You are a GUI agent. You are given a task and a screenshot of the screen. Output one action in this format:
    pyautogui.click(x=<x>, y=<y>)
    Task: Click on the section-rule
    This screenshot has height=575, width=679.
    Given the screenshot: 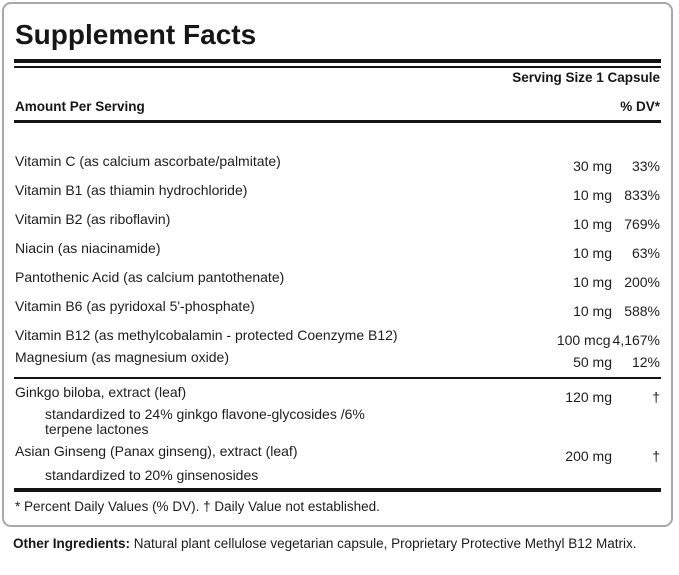 What is the action you would take?
    pyautogui.click(x=337, y=377)
    